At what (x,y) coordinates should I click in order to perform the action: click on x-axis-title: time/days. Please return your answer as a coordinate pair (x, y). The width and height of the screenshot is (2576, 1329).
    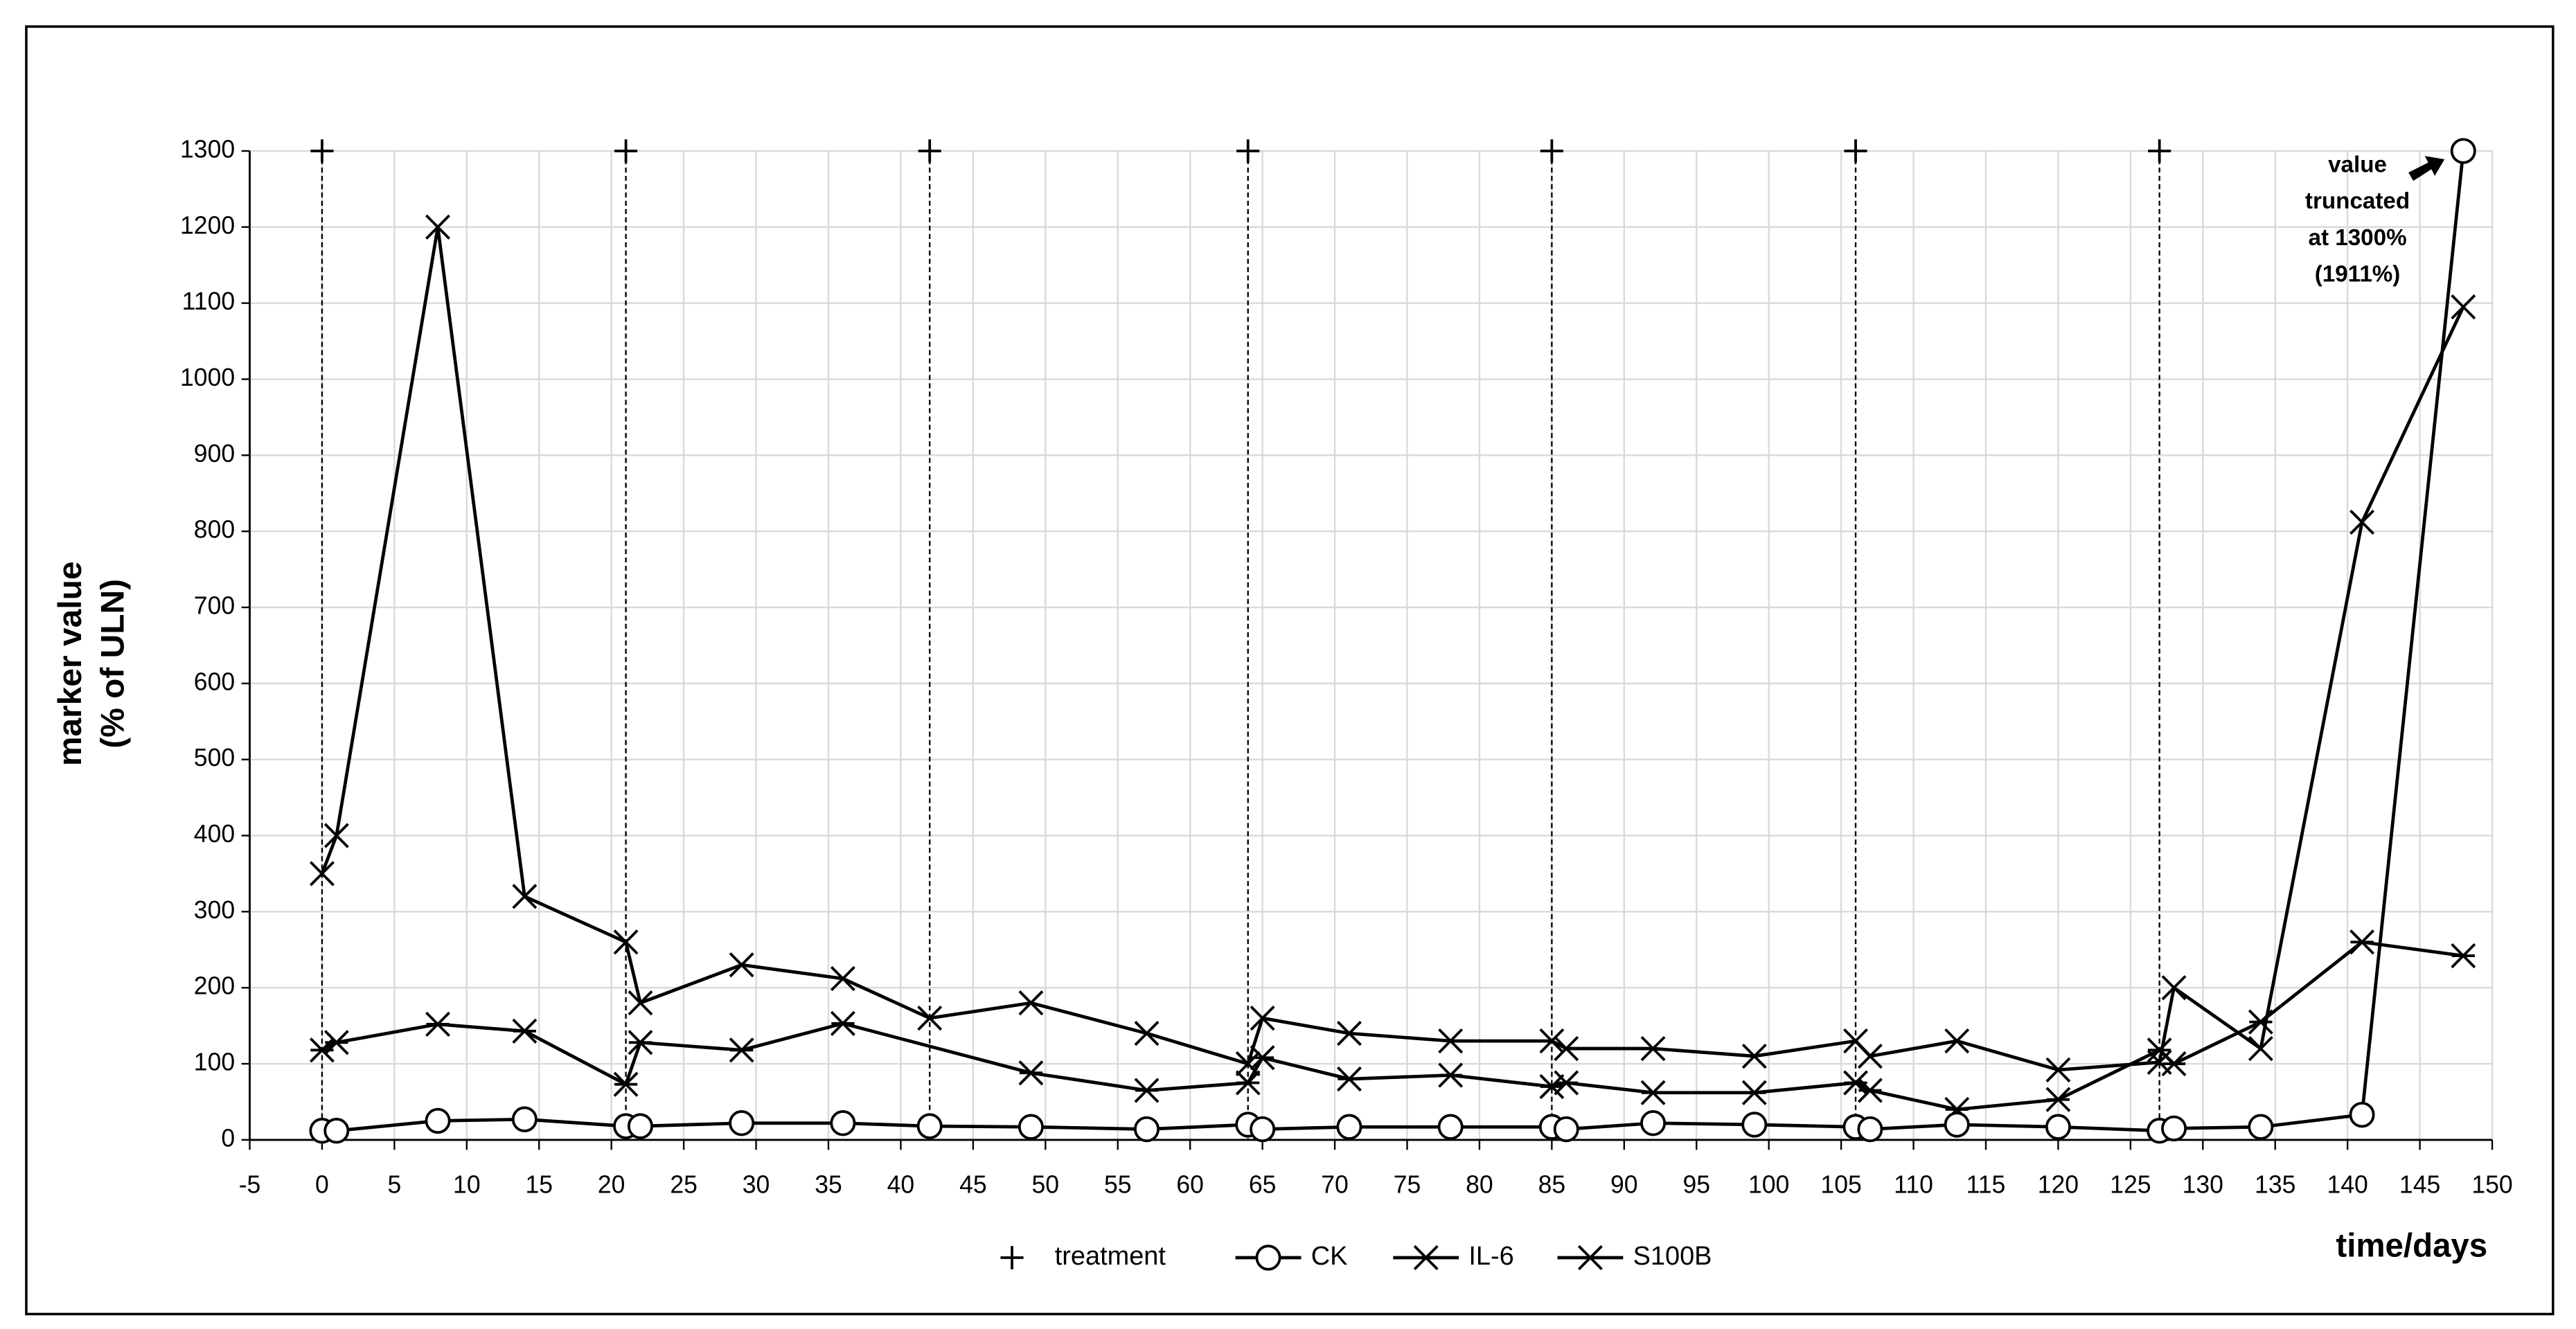
    Looking at the image, I should click on (2411, 1245).